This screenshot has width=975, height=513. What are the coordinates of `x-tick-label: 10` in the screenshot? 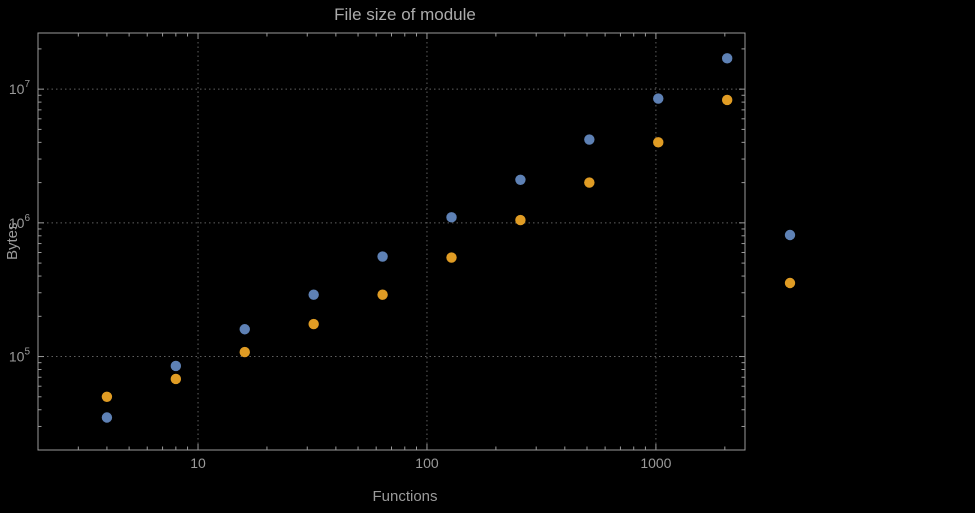 It's located at (198, 463).